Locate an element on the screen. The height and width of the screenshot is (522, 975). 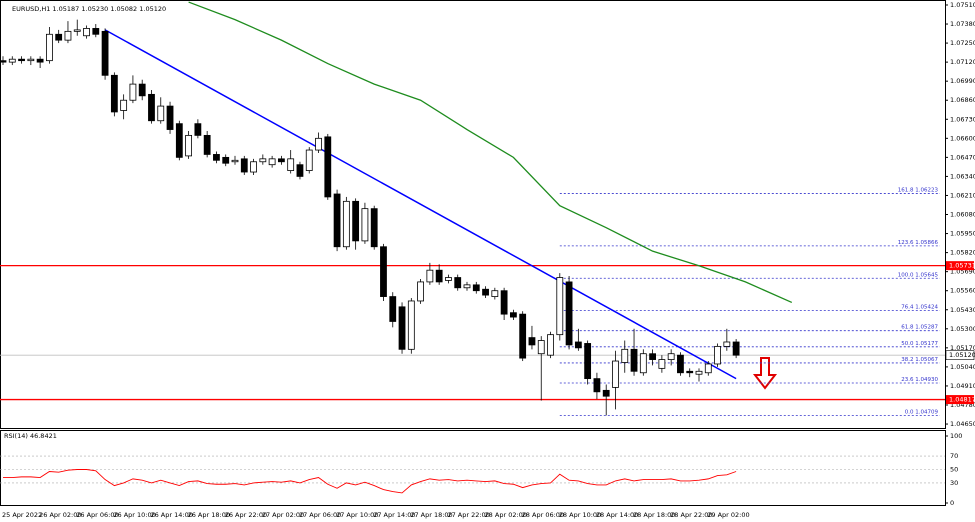
x-tick-label: 28 Apr 06:00 is located at coordinates (543, 515).